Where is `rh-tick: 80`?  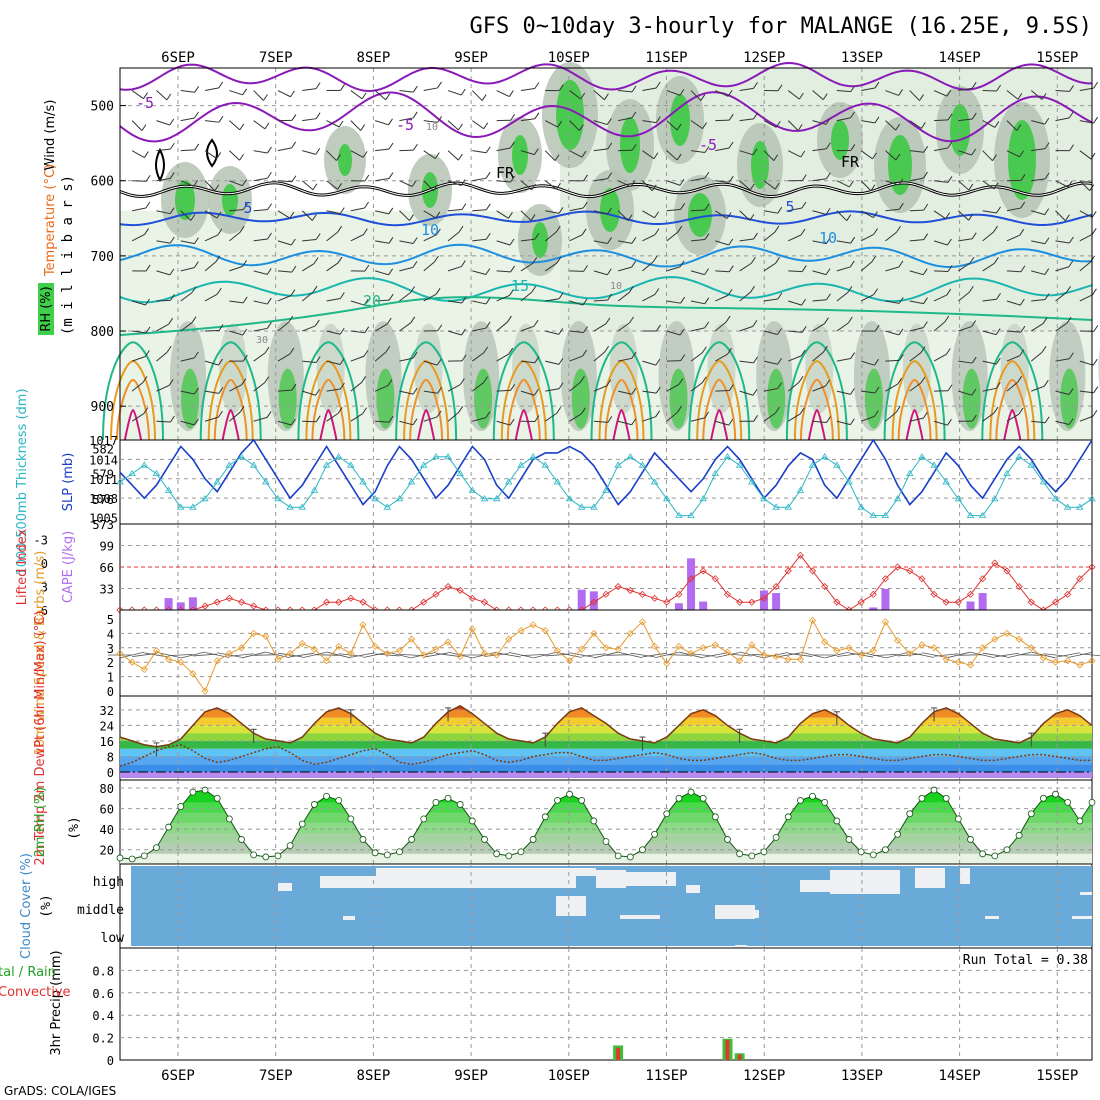
rh-tick: 80 is located at coordinates (107, 789).